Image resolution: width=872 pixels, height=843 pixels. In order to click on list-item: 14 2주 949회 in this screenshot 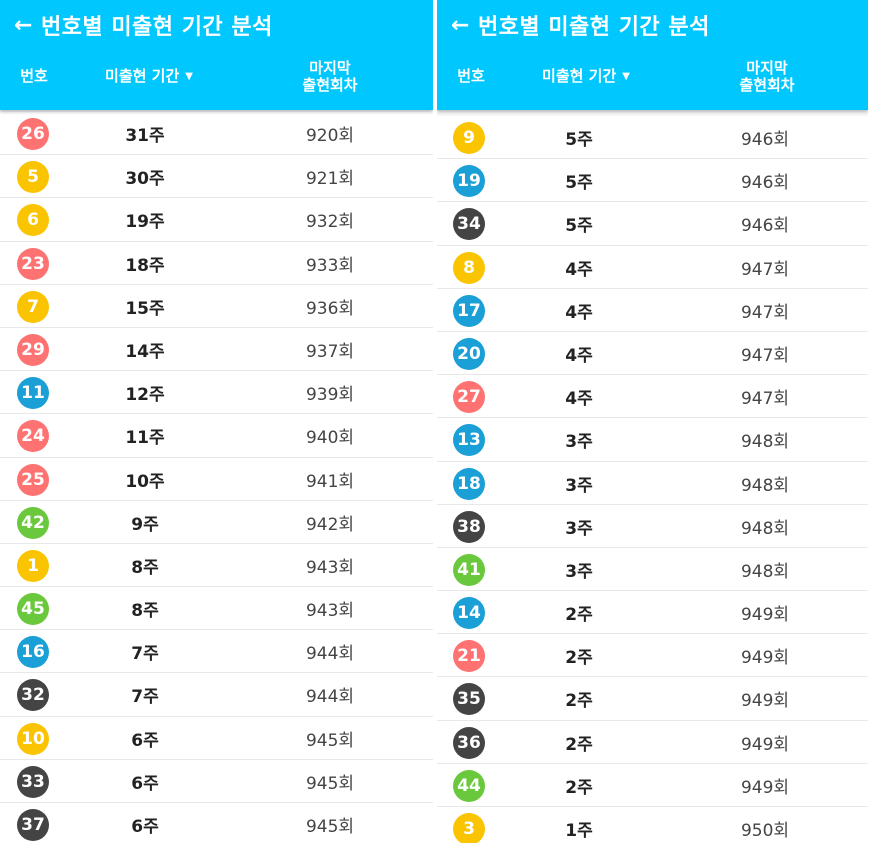, I will do `click(652, 613)`.